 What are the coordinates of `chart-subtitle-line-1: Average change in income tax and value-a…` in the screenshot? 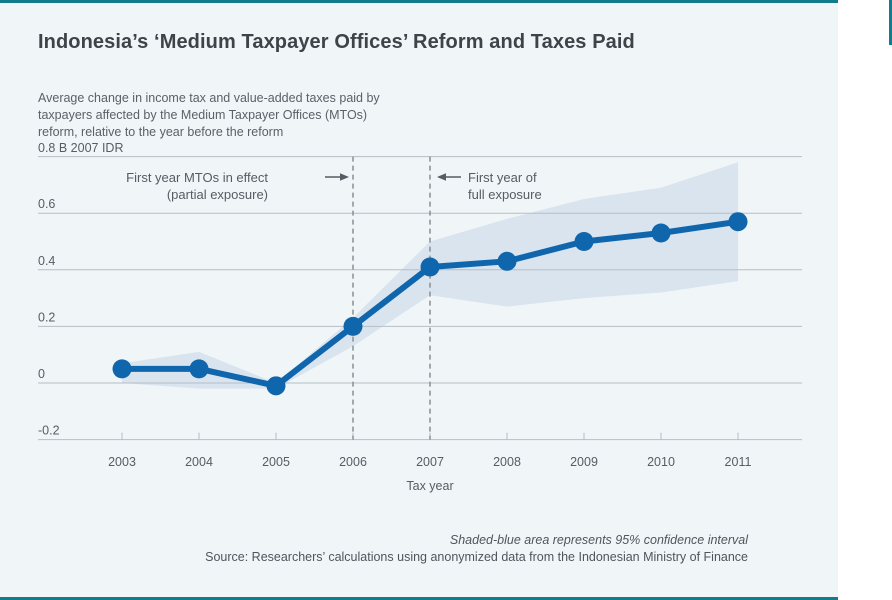 It's located at (209, 98).